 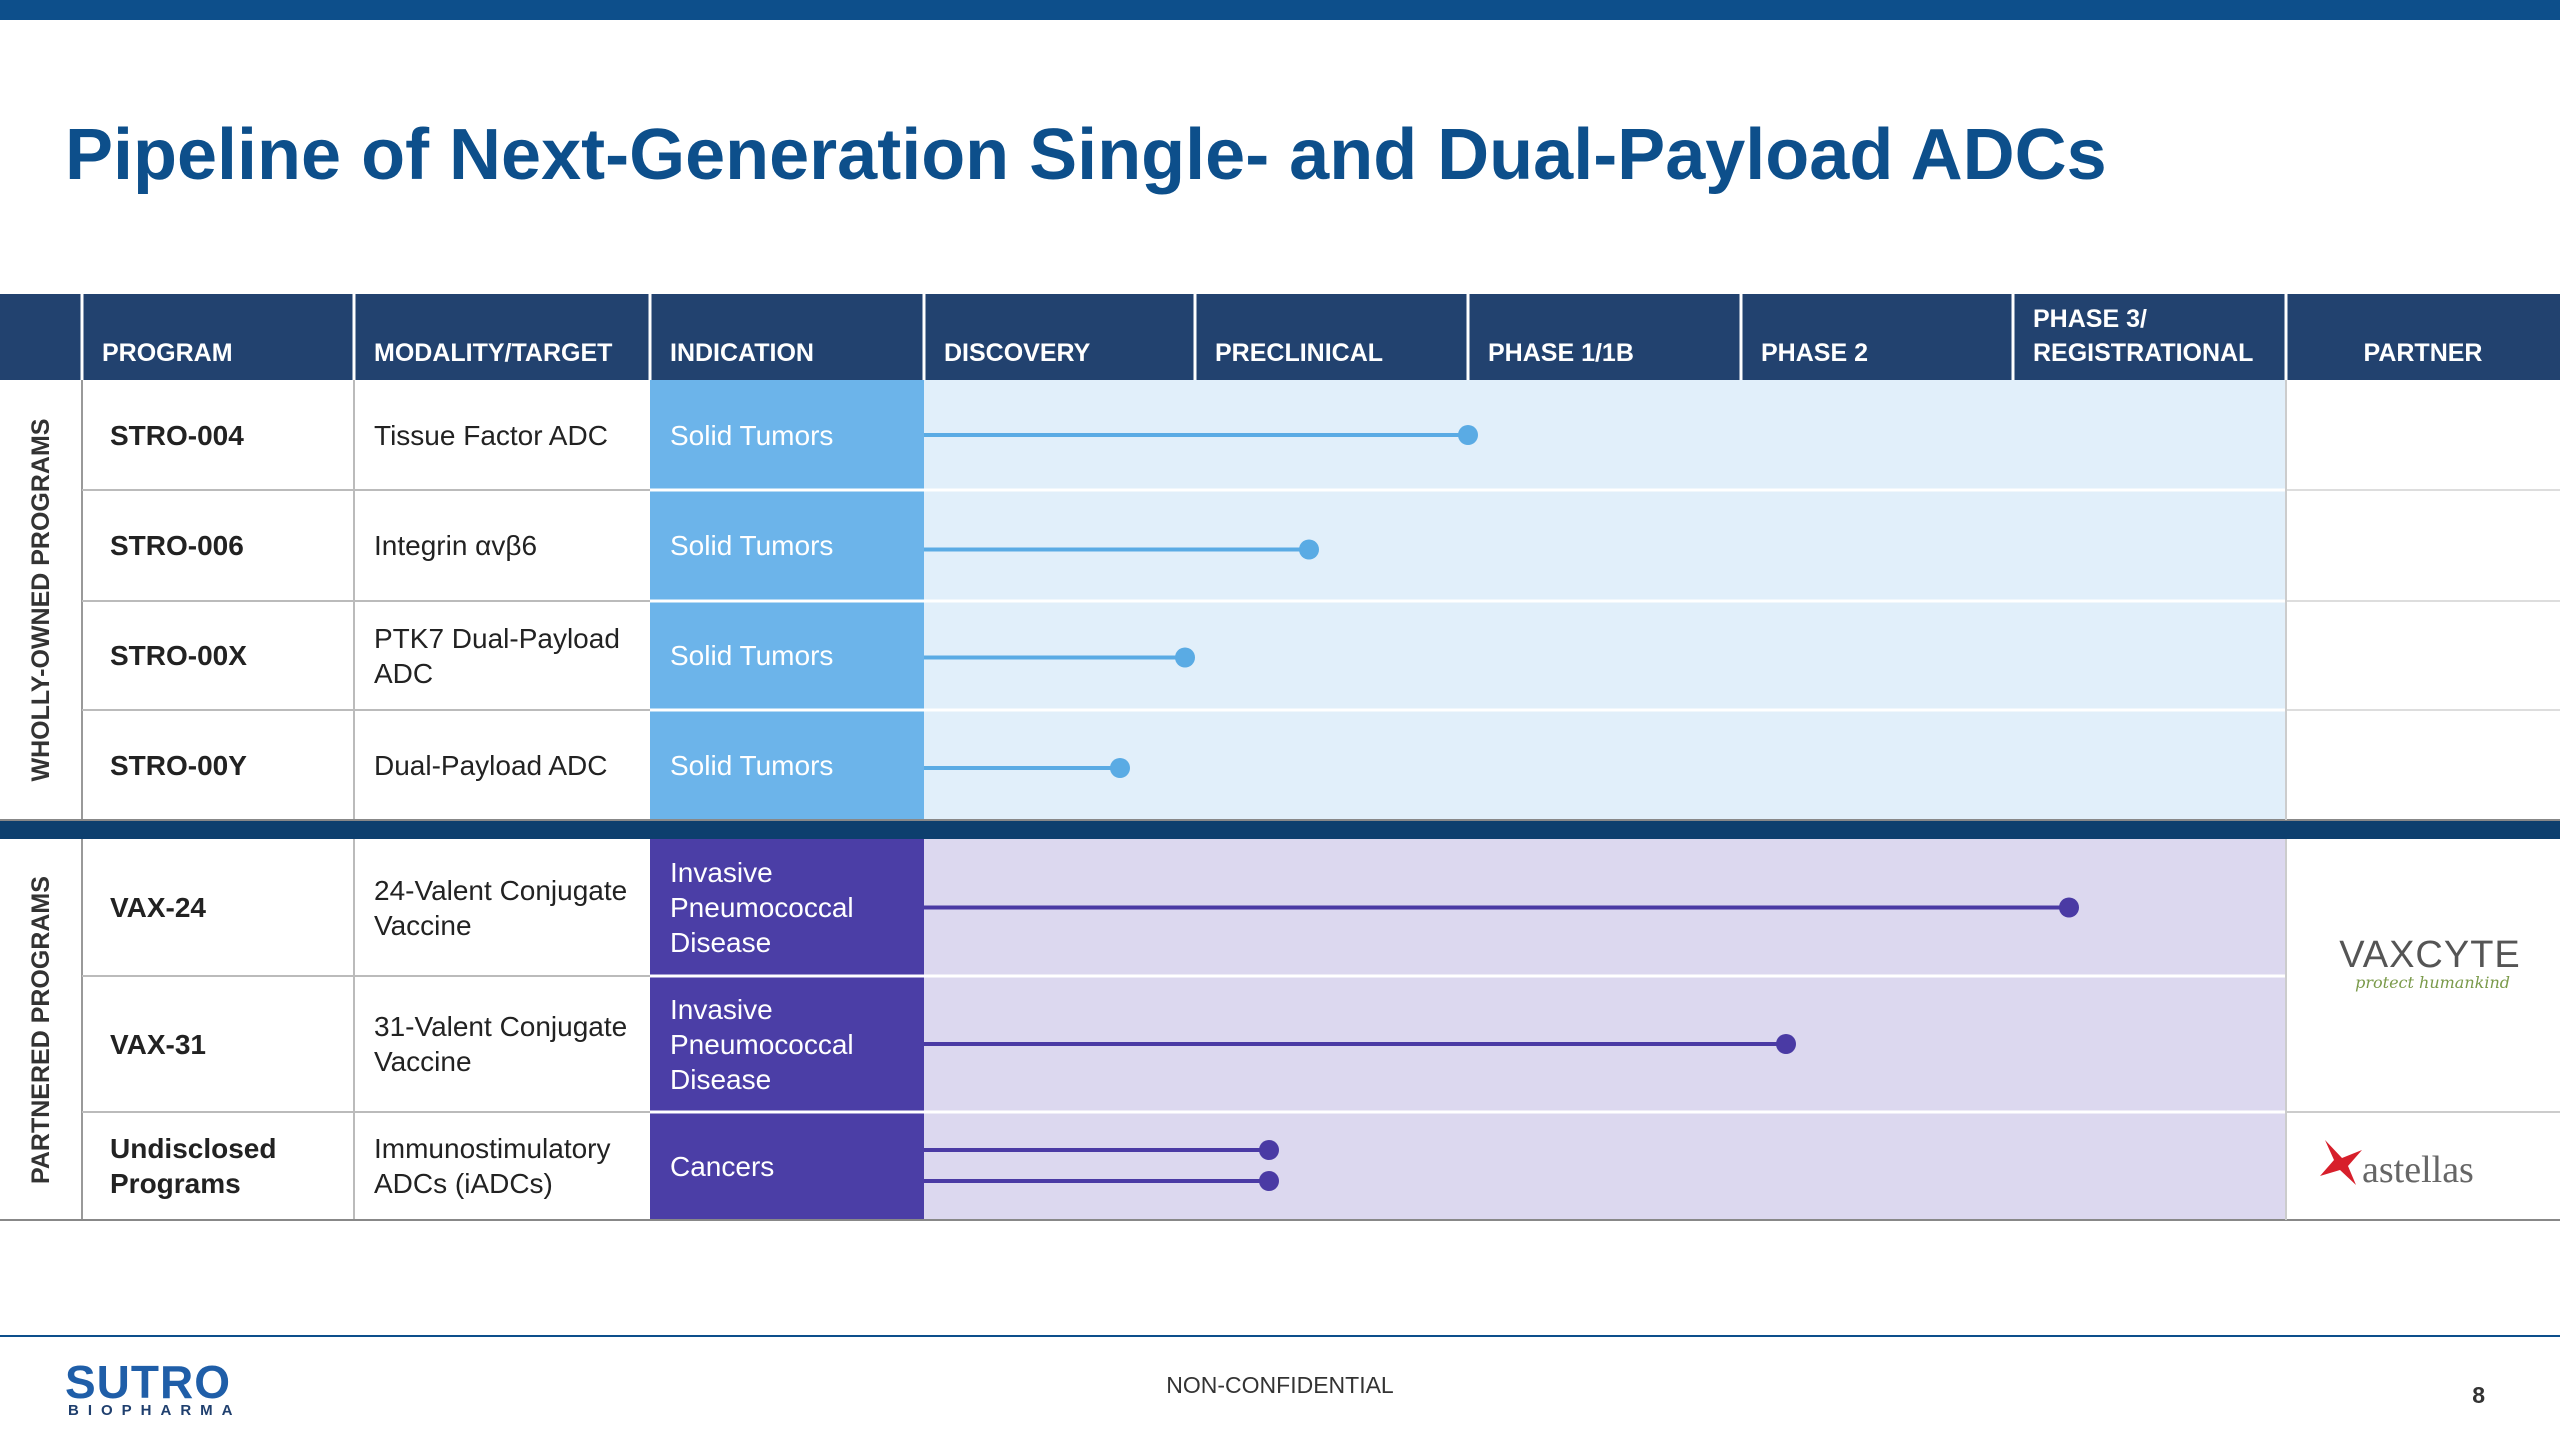 What do you see at coordinates (2430, 954) in the screenshot?
I see `partner-logo: VAXCYTE` at bounding box center [2430, 954].